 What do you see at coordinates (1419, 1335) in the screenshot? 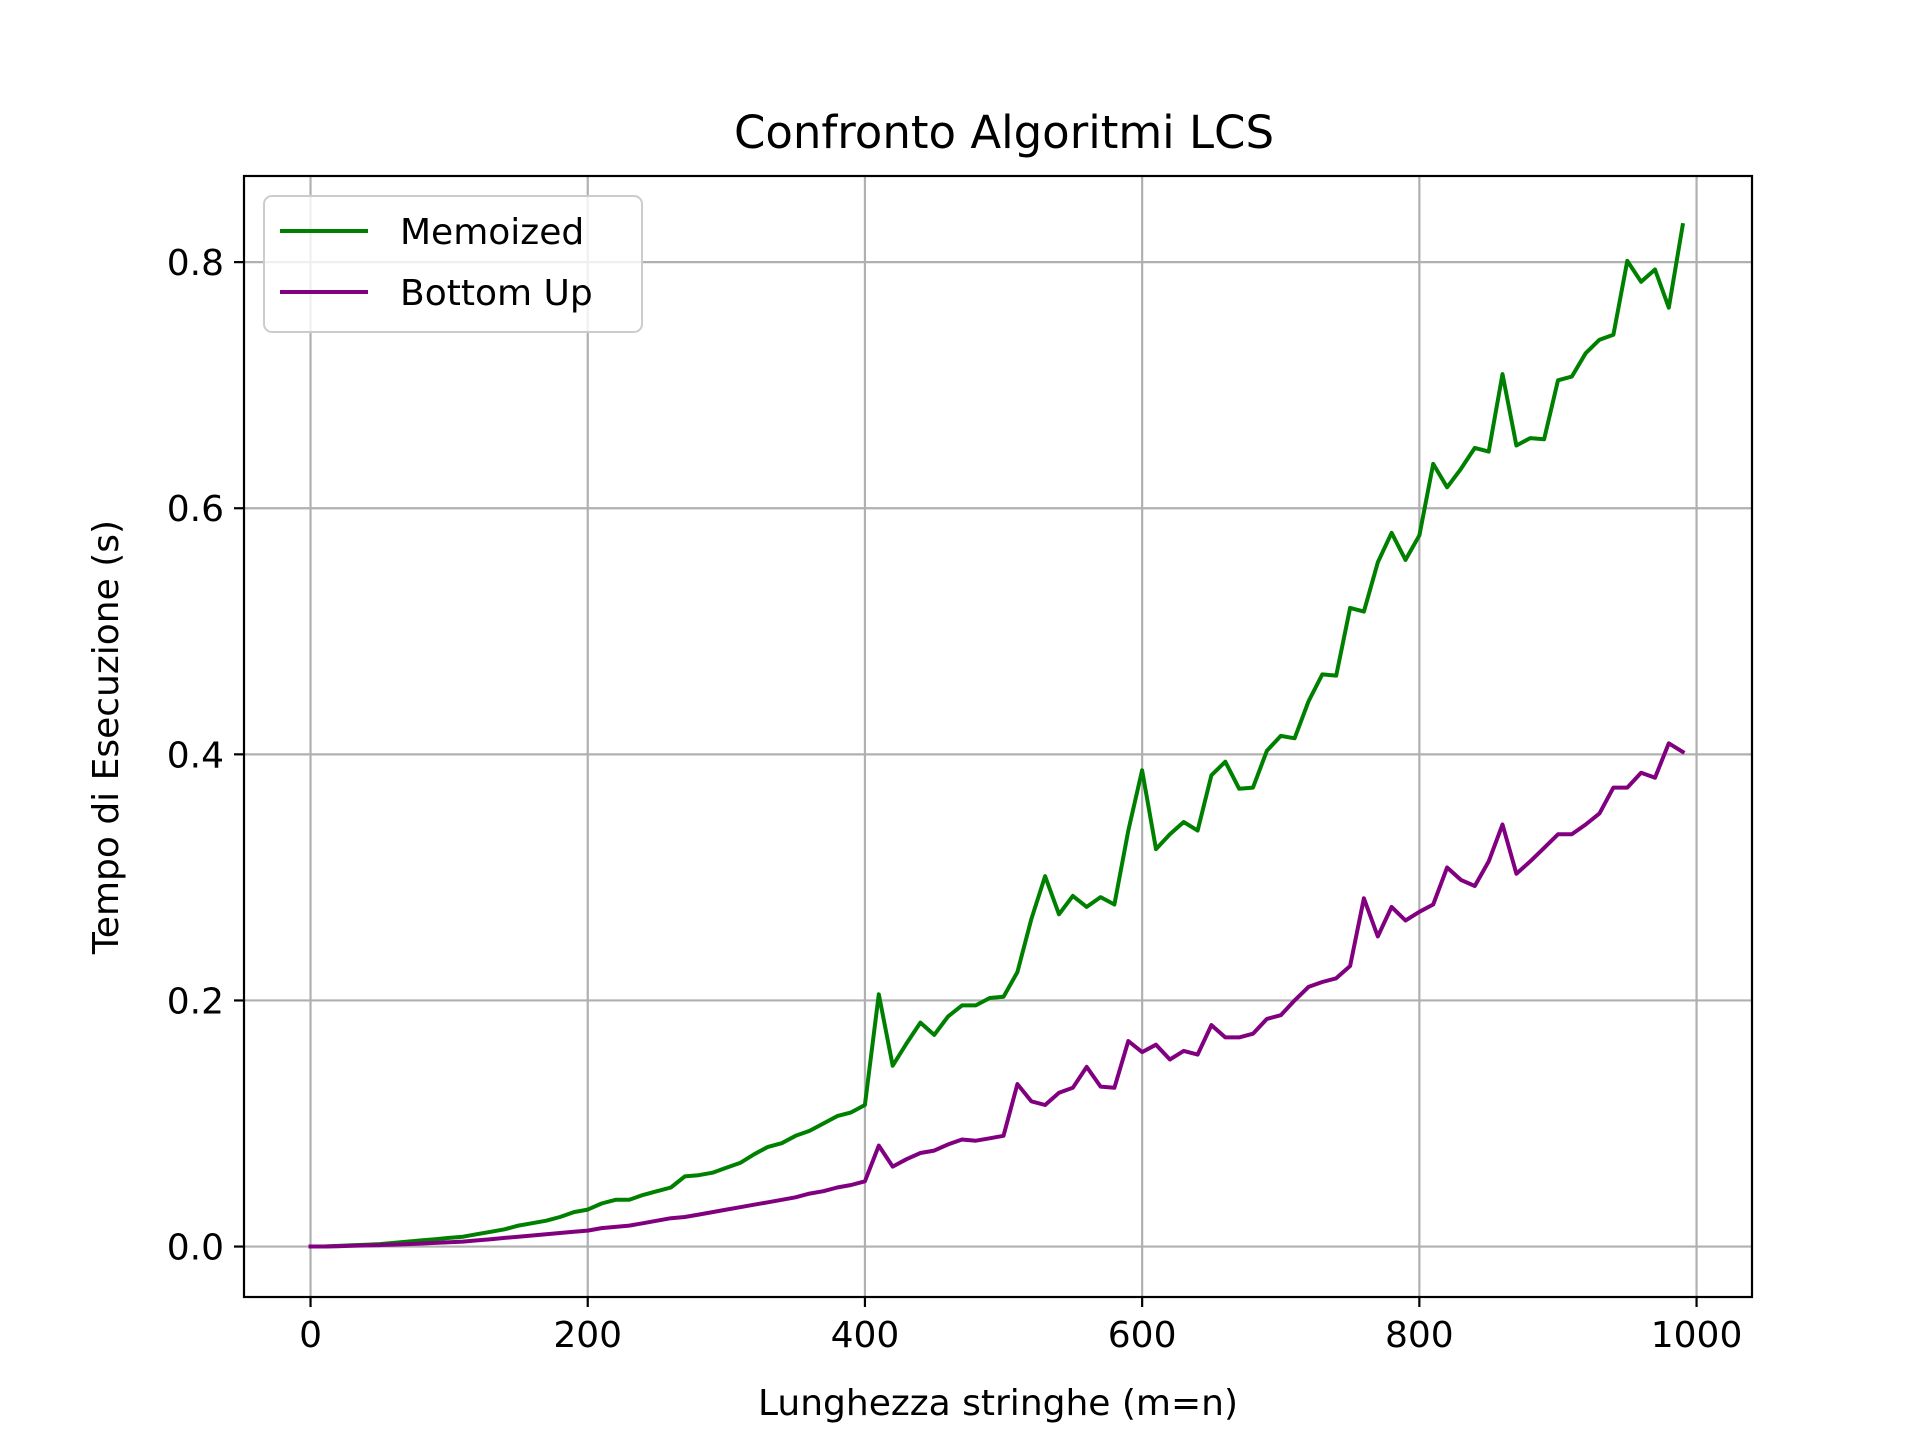
I see `x-tick-label: 800` at bounding box center [1419, 1335].